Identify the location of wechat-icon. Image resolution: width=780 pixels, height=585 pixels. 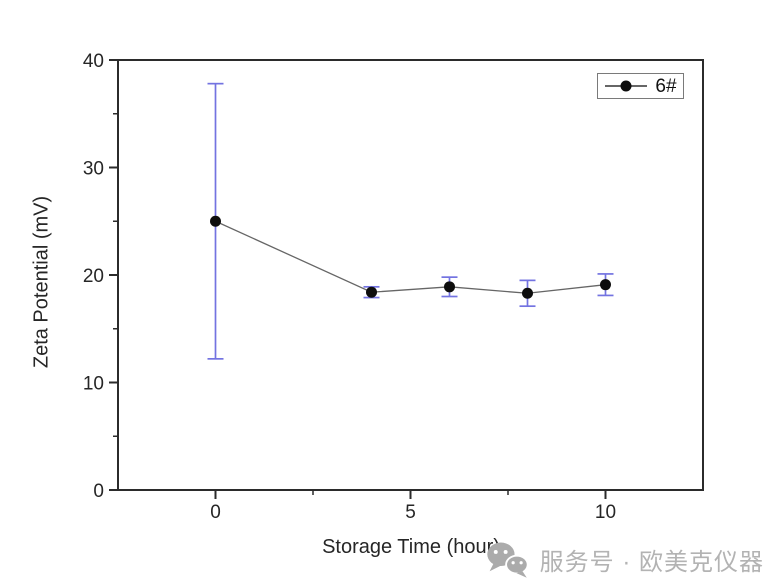
(507, 560).